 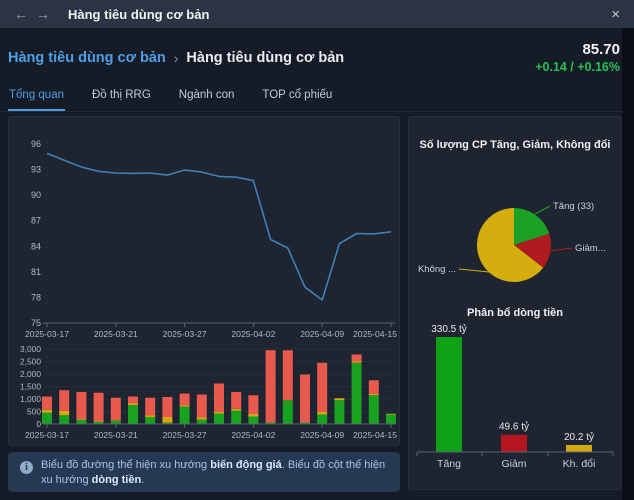 I want to click on svg-text: 330.5 tỷ, so click(x=449, y=329).